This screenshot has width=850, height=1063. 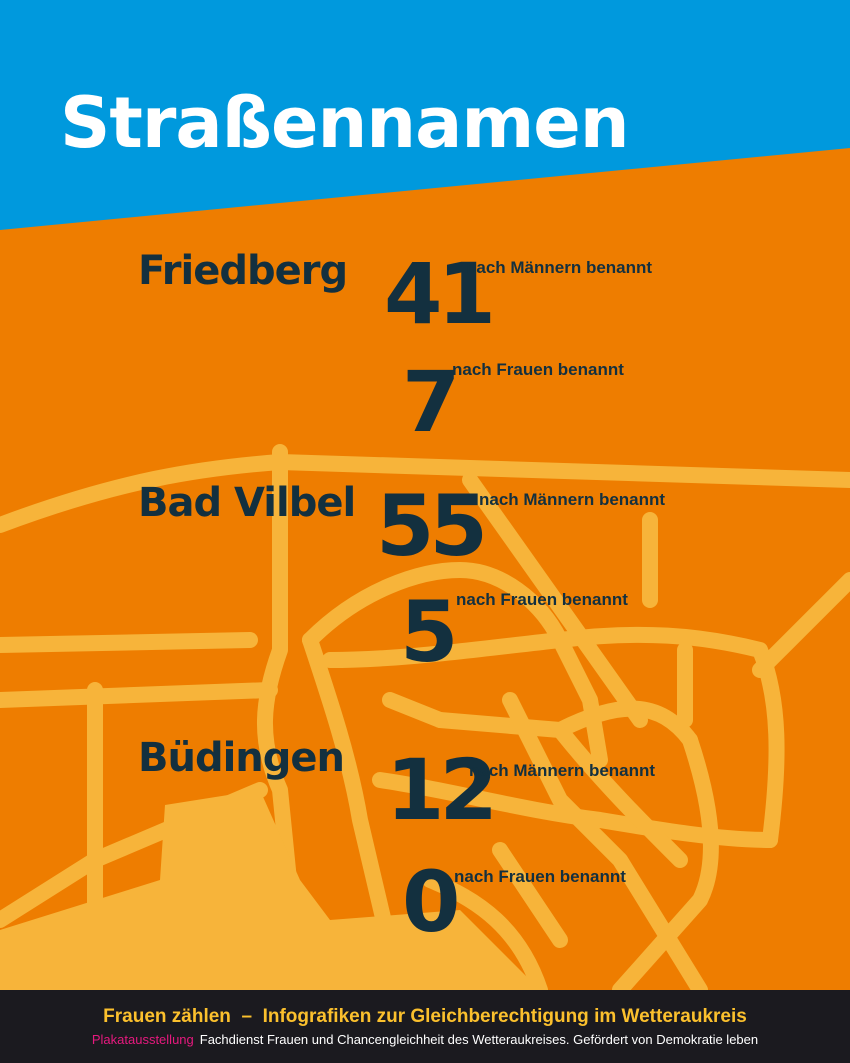 I want to click on city-name: Büdingen, so click(x=241, y=758).